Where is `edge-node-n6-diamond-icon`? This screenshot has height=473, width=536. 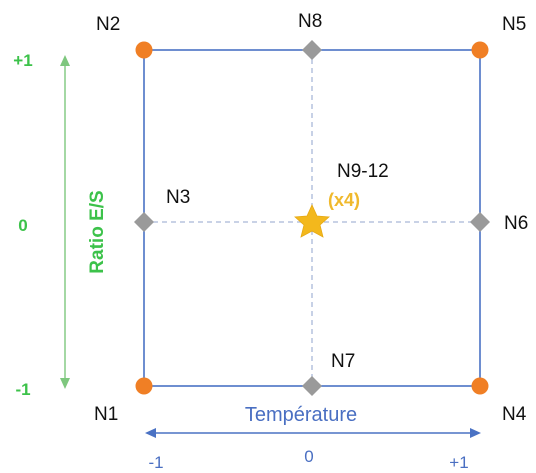
edge-node-n6-diamond-icon is located at coordinates (480, 222).